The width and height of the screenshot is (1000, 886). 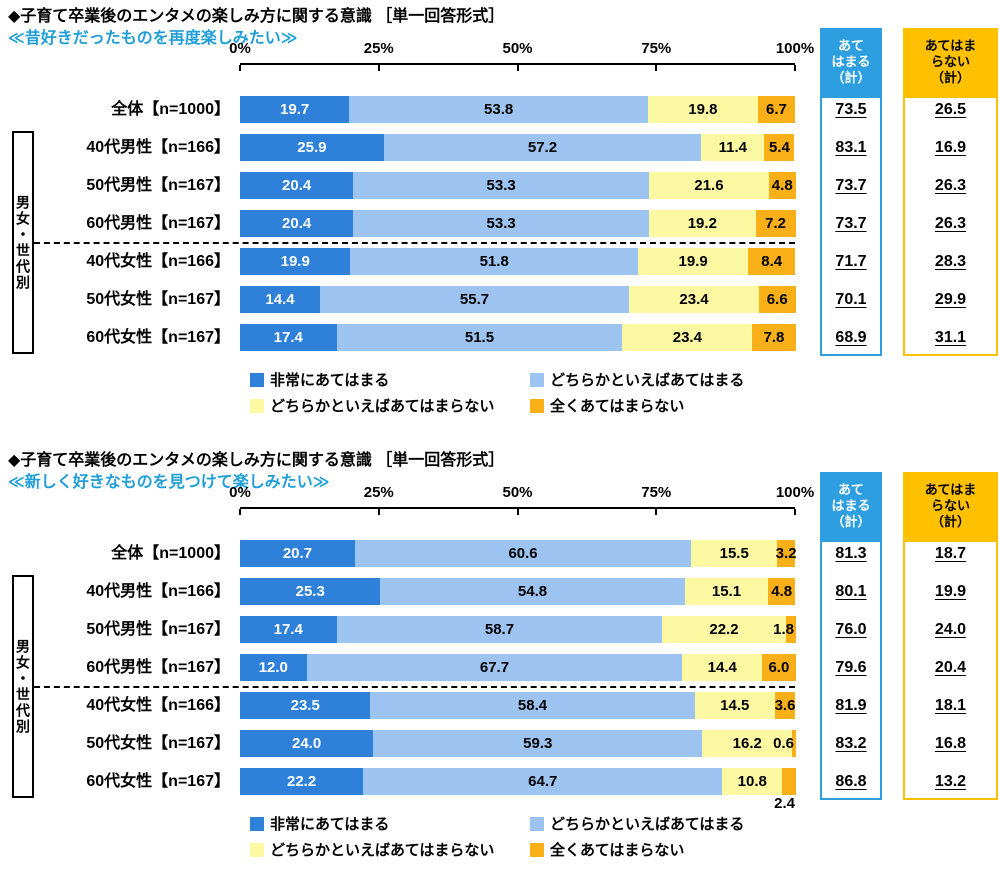 I want to click on agree-total-number: 83.2, so click(x=851, y=743).